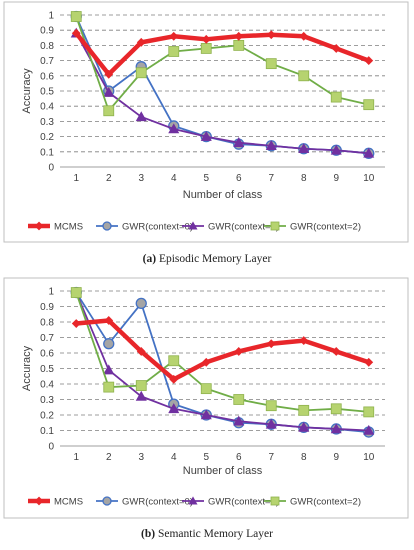  I want to click on y-axis-title: Accuracy, so click(27, 91).